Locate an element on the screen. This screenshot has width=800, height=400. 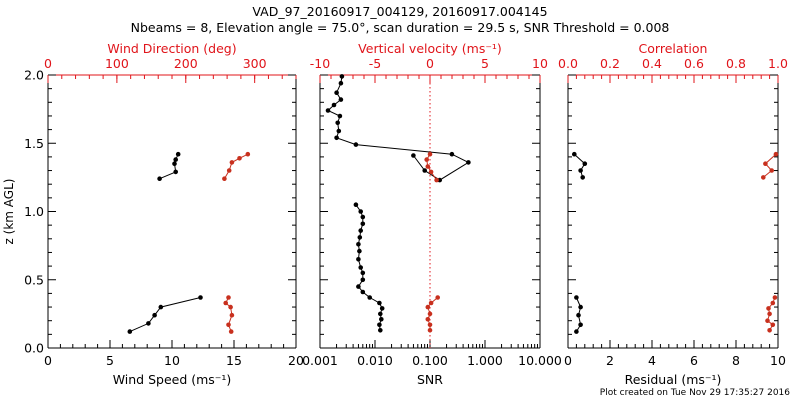
x-axis-label: Wind Speed (ms⁻¹) is located at coordinates (172, 379).